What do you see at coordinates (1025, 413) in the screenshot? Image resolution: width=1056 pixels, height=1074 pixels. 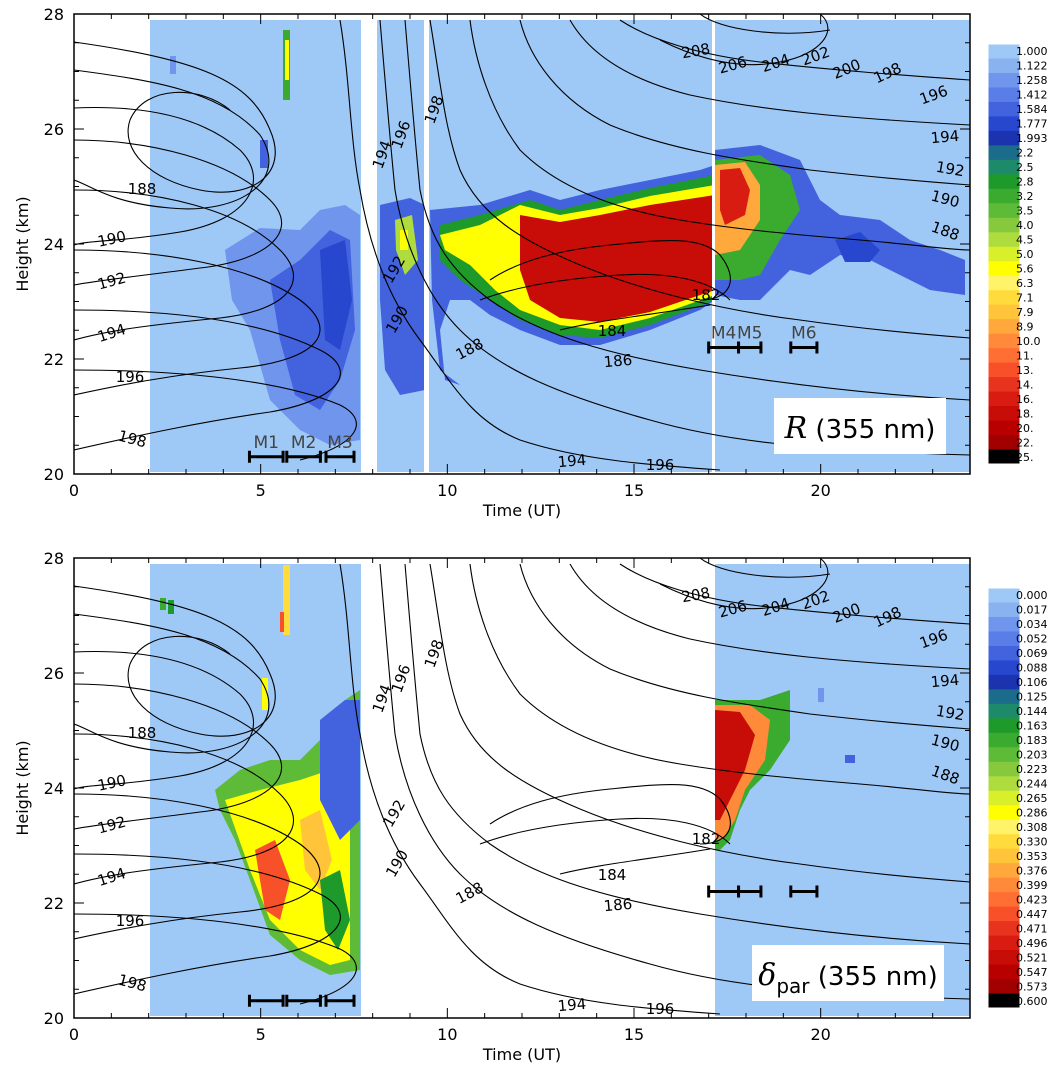 I see `colorbar-label: 18.` at bounding box center [1025, 413].